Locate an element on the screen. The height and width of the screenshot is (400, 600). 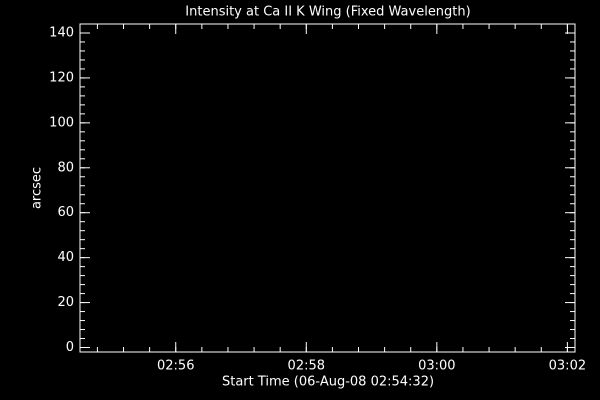
y-tick-label: 140 is located at coordinates (61, 32).